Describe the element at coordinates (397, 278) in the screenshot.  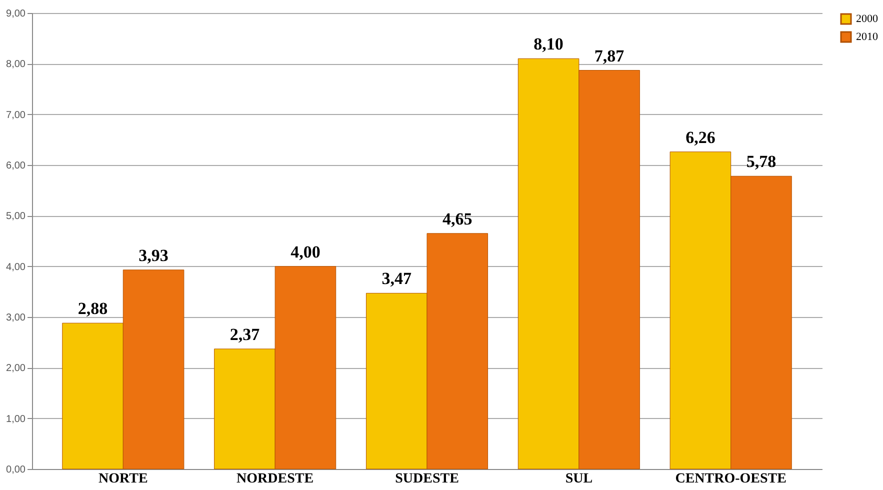
I see `data-label: 3,47` at that location.